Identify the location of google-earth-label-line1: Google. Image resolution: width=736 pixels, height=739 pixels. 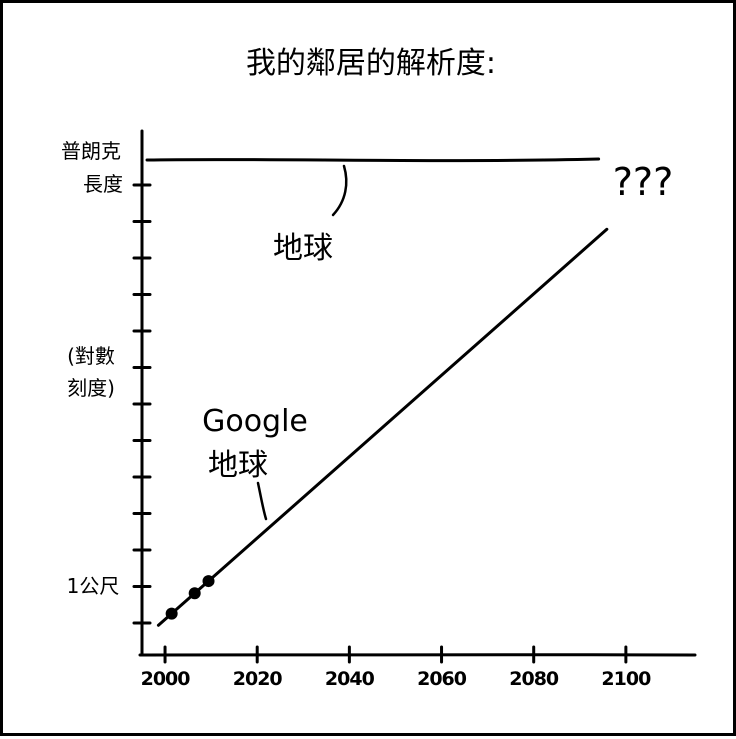
(255, 421).